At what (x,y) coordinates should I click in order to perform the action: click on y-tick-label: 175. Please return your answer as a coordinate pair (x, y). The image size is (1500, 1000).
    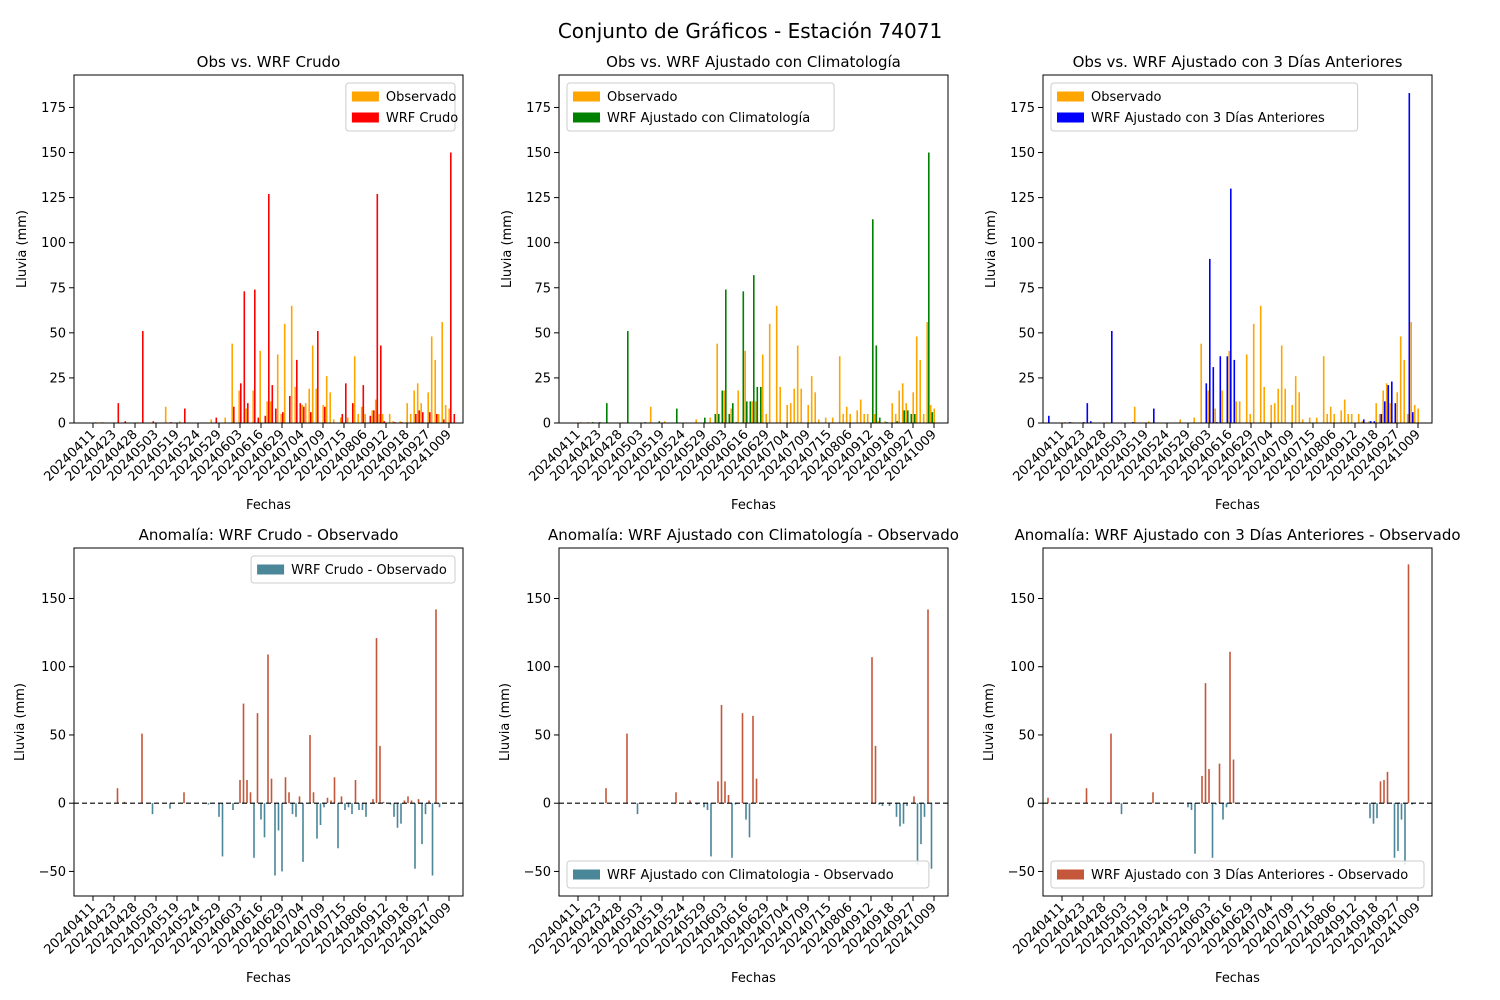
    Looking at the image, I should click on (538, 108).